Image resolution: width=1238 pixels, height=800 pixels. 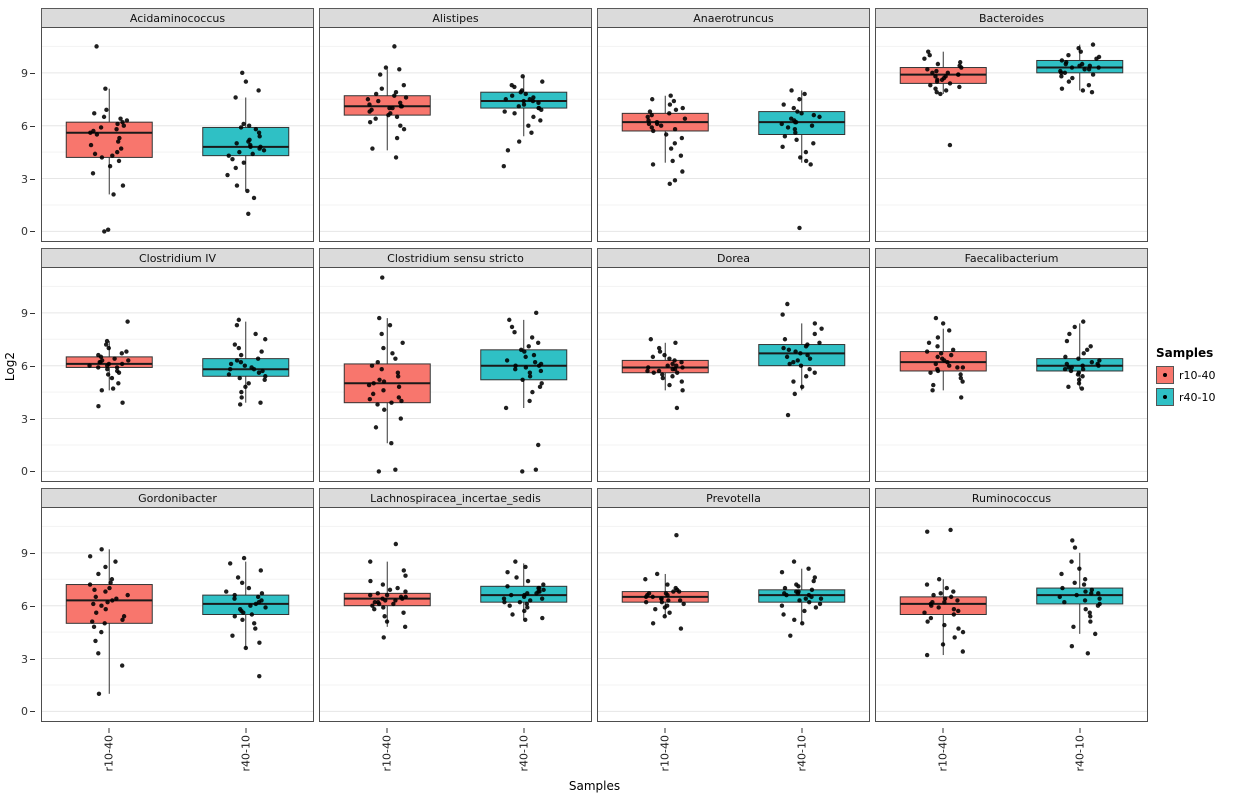 I want to click on facet-faecalibacterium: Faecalibacterium, so click(x=1011, y=368).